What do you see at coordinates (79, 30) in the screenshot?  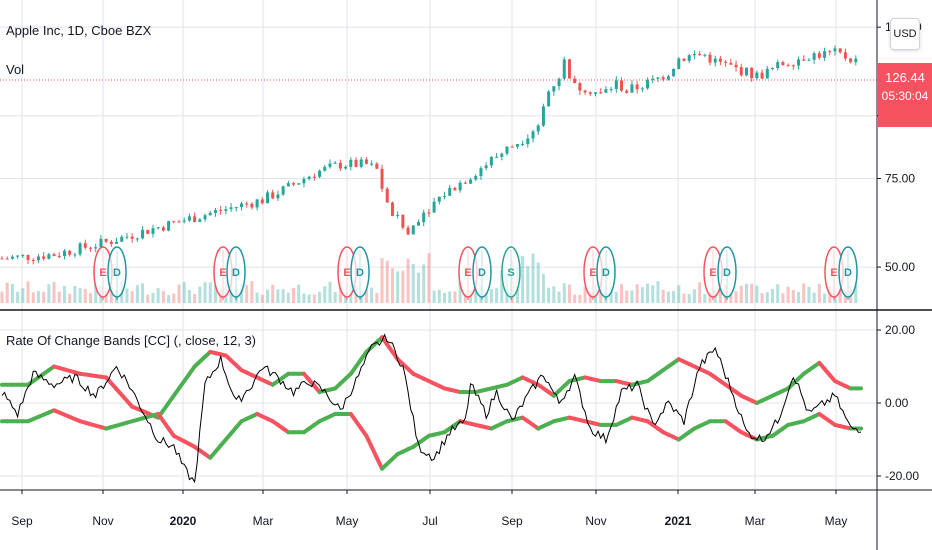 I see `symbol-title: Apple Inc, 1D, Cboe BZX` at bounding box center [79, 30].